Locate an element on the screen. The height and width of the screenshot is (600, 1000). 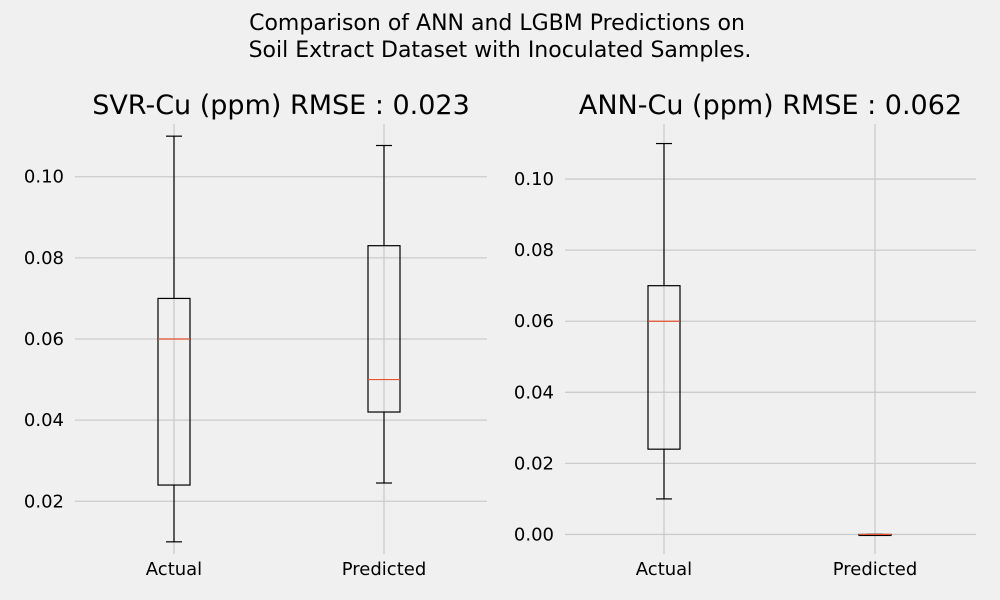
chart-title: ANN-Cu (ppm) RMSE : 0.062 is located at coordinates (770, 105).